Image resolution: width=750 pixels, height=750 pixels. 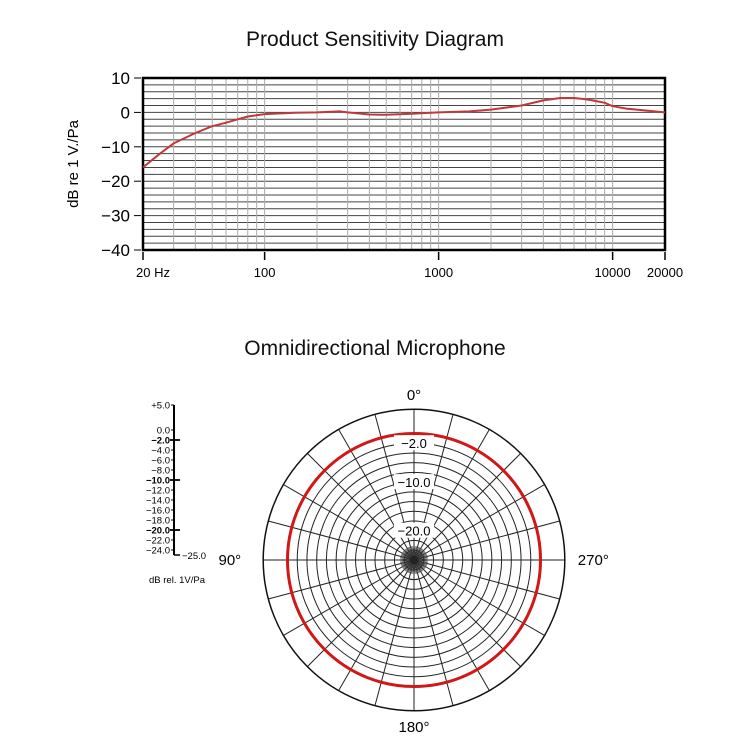 What do you see at coordinates (375, 39) in the screenshot?
I see `sensitivity-title: Product Sensitivity Diagram` at bounding box center [375, 39].